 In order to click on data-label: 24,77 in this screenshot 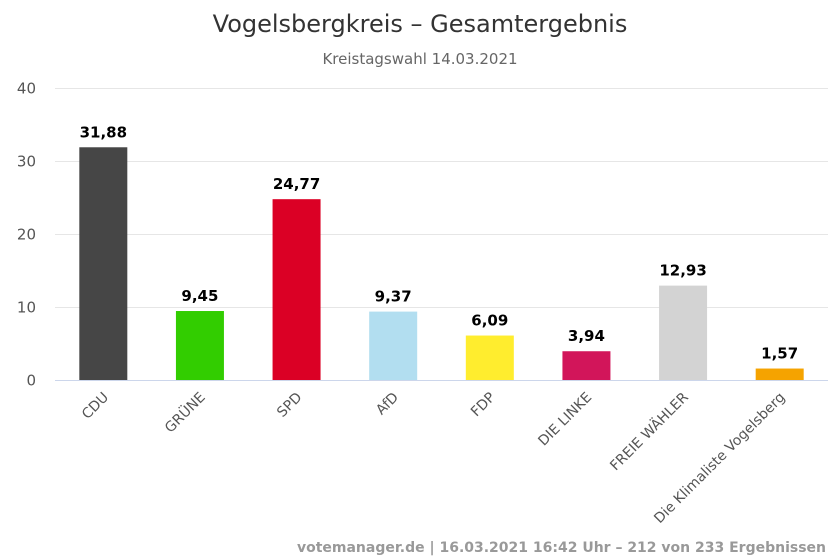, I will do `click(296, 184)`.